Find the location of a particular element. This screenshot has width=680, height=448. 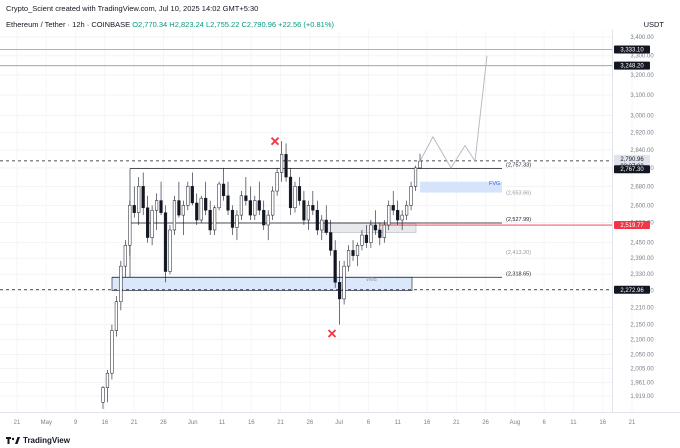

annotation-label: (2,653.66) is located at coordinates (518, 194).